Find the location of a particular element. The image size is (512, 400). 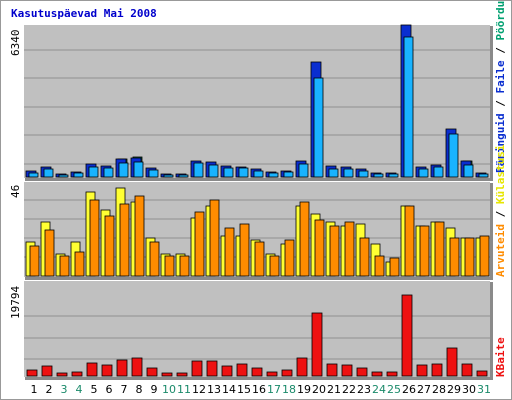

legend-sites: Arvuteid is located at coordinates (500, 250).